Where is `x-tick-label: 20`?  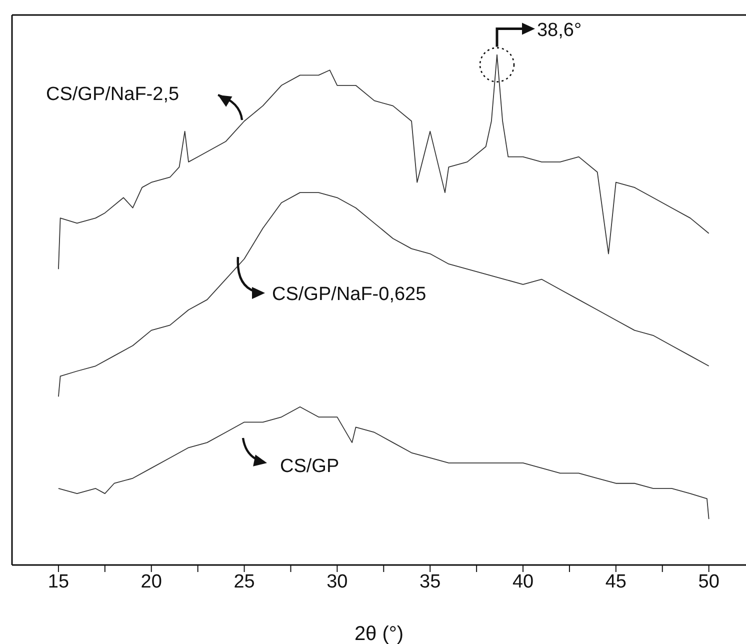
x-tick-label: 20 is located at coordinates (151, 581).